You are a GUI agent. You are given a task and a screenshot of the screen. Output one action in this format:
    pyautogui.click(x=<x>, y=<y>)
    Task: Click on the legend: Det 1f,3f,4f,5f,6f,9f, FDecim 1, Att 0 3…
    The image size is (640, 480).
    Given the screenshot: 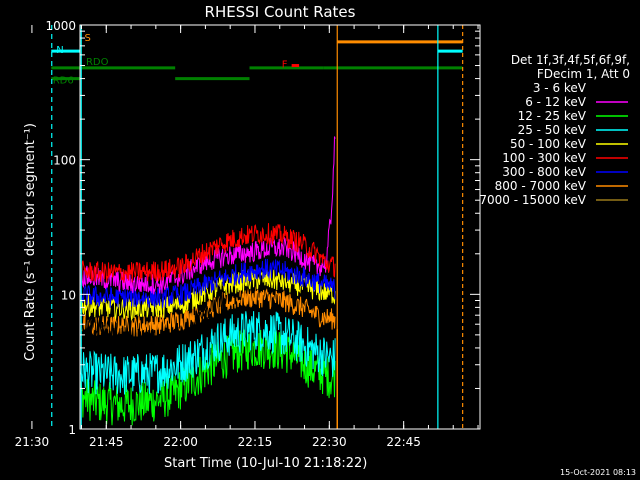 What is the action you would take?
    pyautogui.click(x=554, y=130)
    